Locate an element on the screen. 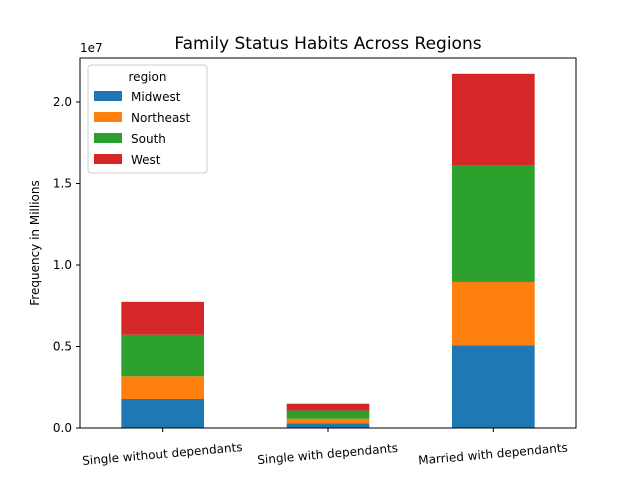  x-tick-label: Single without dependants is located at coordinates (162, 454).